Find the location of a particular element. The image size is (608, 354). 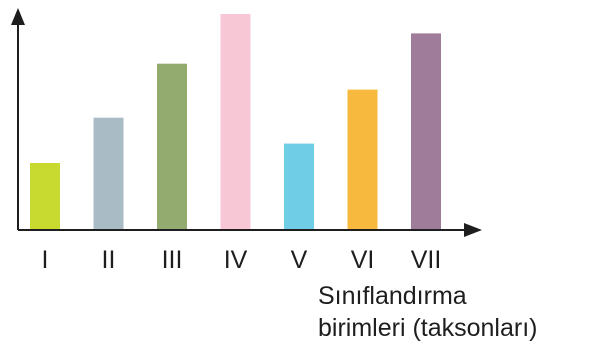

bar-V is located at coordinates (299, 186).